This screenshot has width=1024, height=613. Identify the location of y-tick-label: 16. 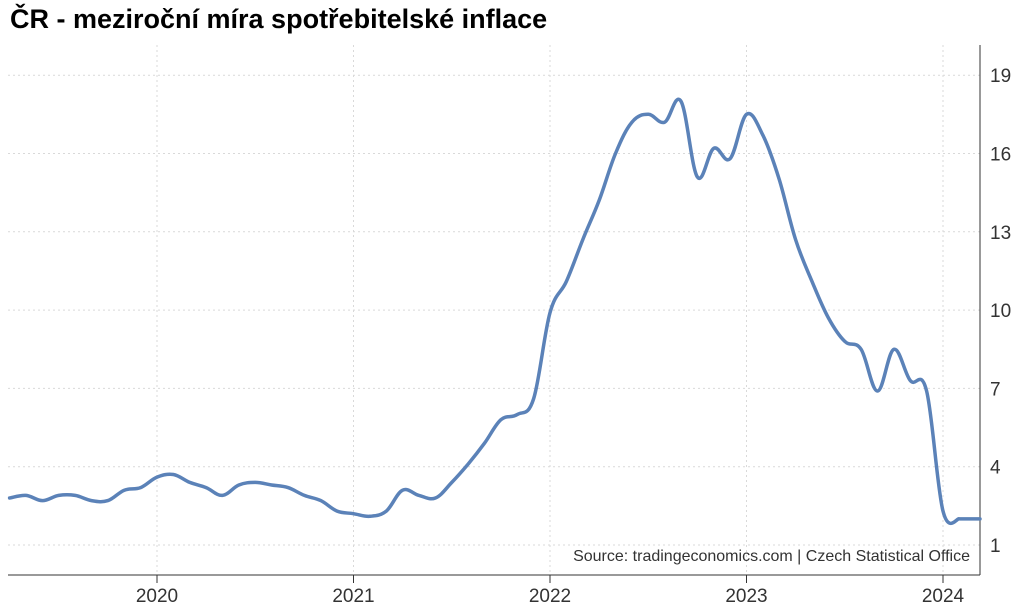
(1000, 155).